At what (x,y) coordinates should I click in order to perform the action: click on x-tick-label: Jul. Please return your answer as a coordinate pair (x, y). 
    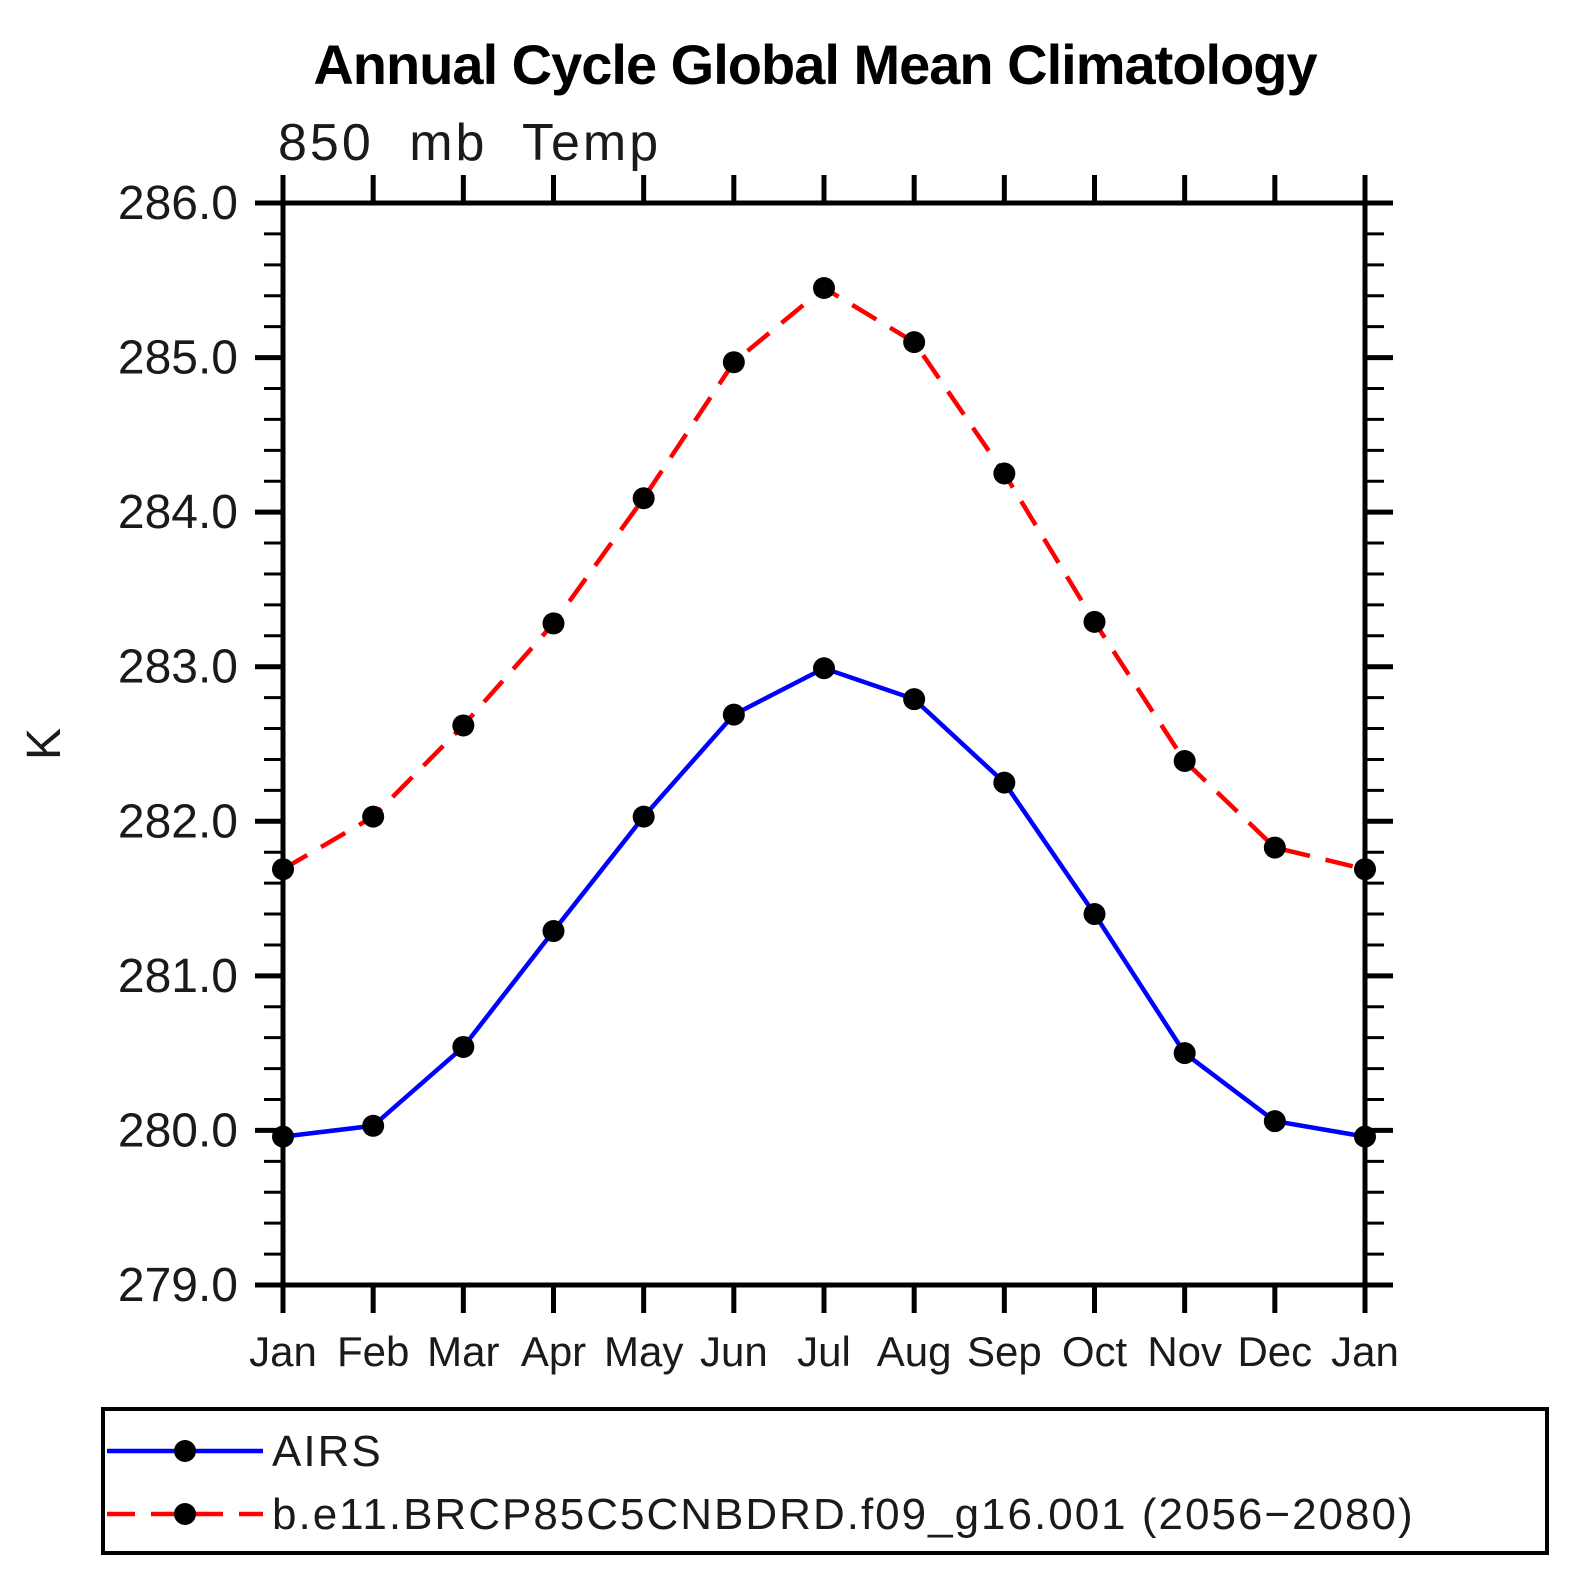
    Looking at the image, I should click on (824, 1351).